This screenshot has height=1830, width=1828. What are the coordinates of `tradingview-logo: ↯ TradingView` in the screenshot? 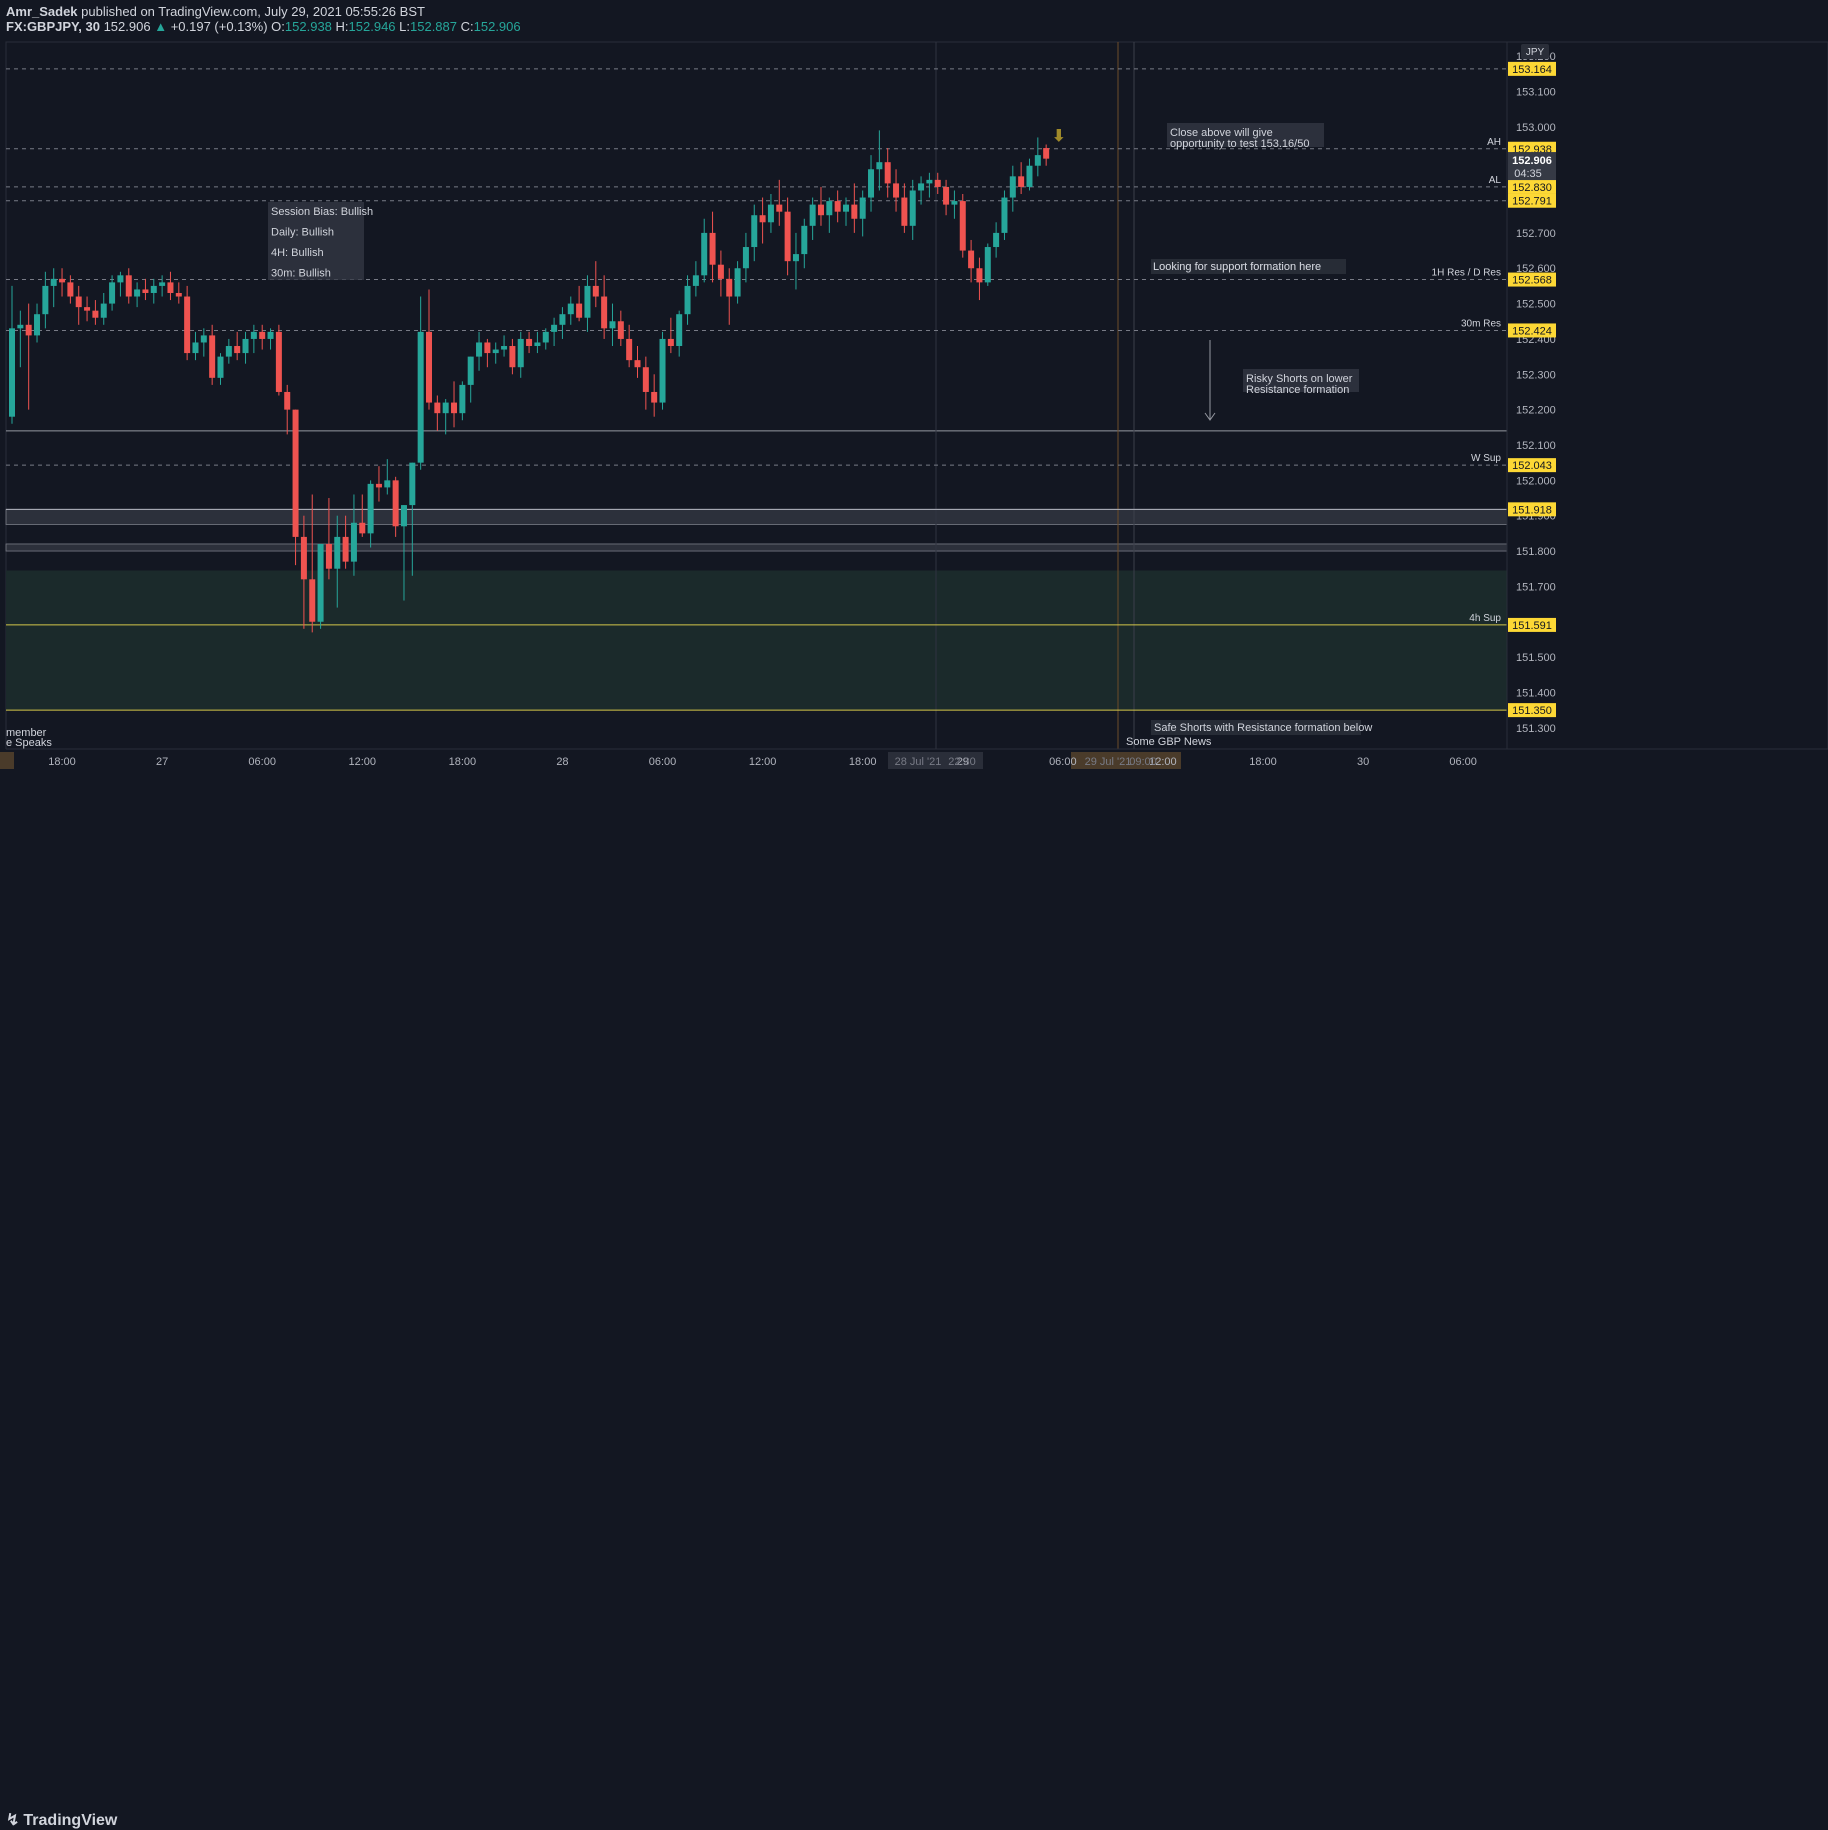 It's located at (61, 1820).